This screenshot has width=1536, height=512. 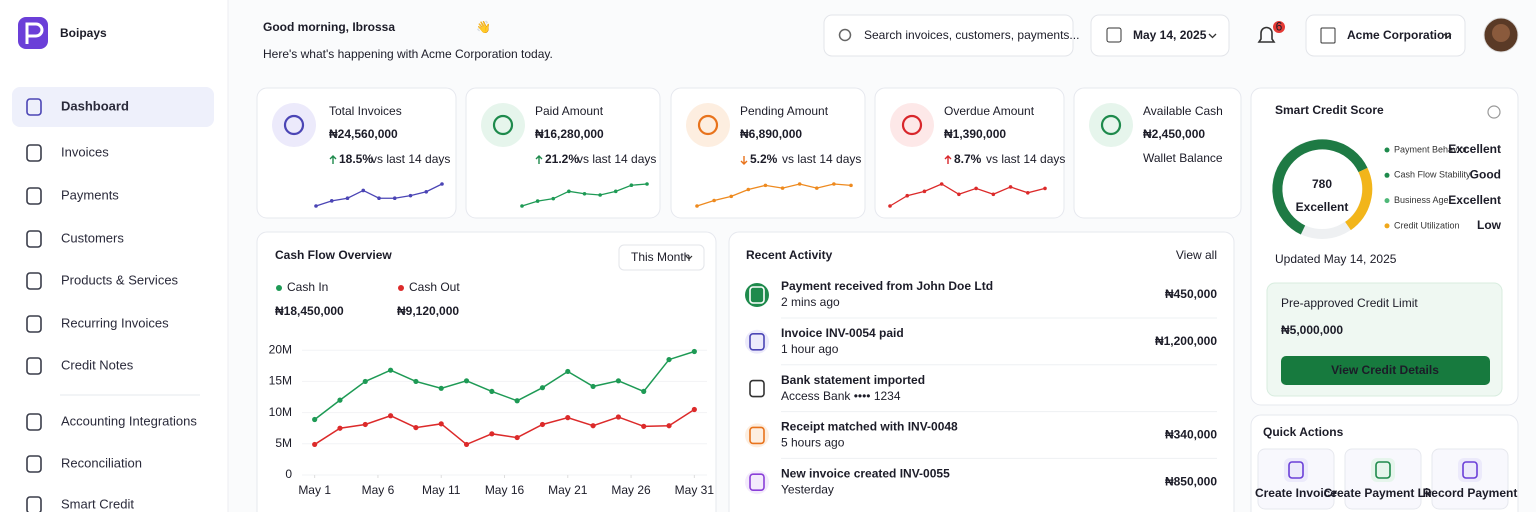 I want to click on nav-item: Recurring Invoices, so click(x=115, y=322).